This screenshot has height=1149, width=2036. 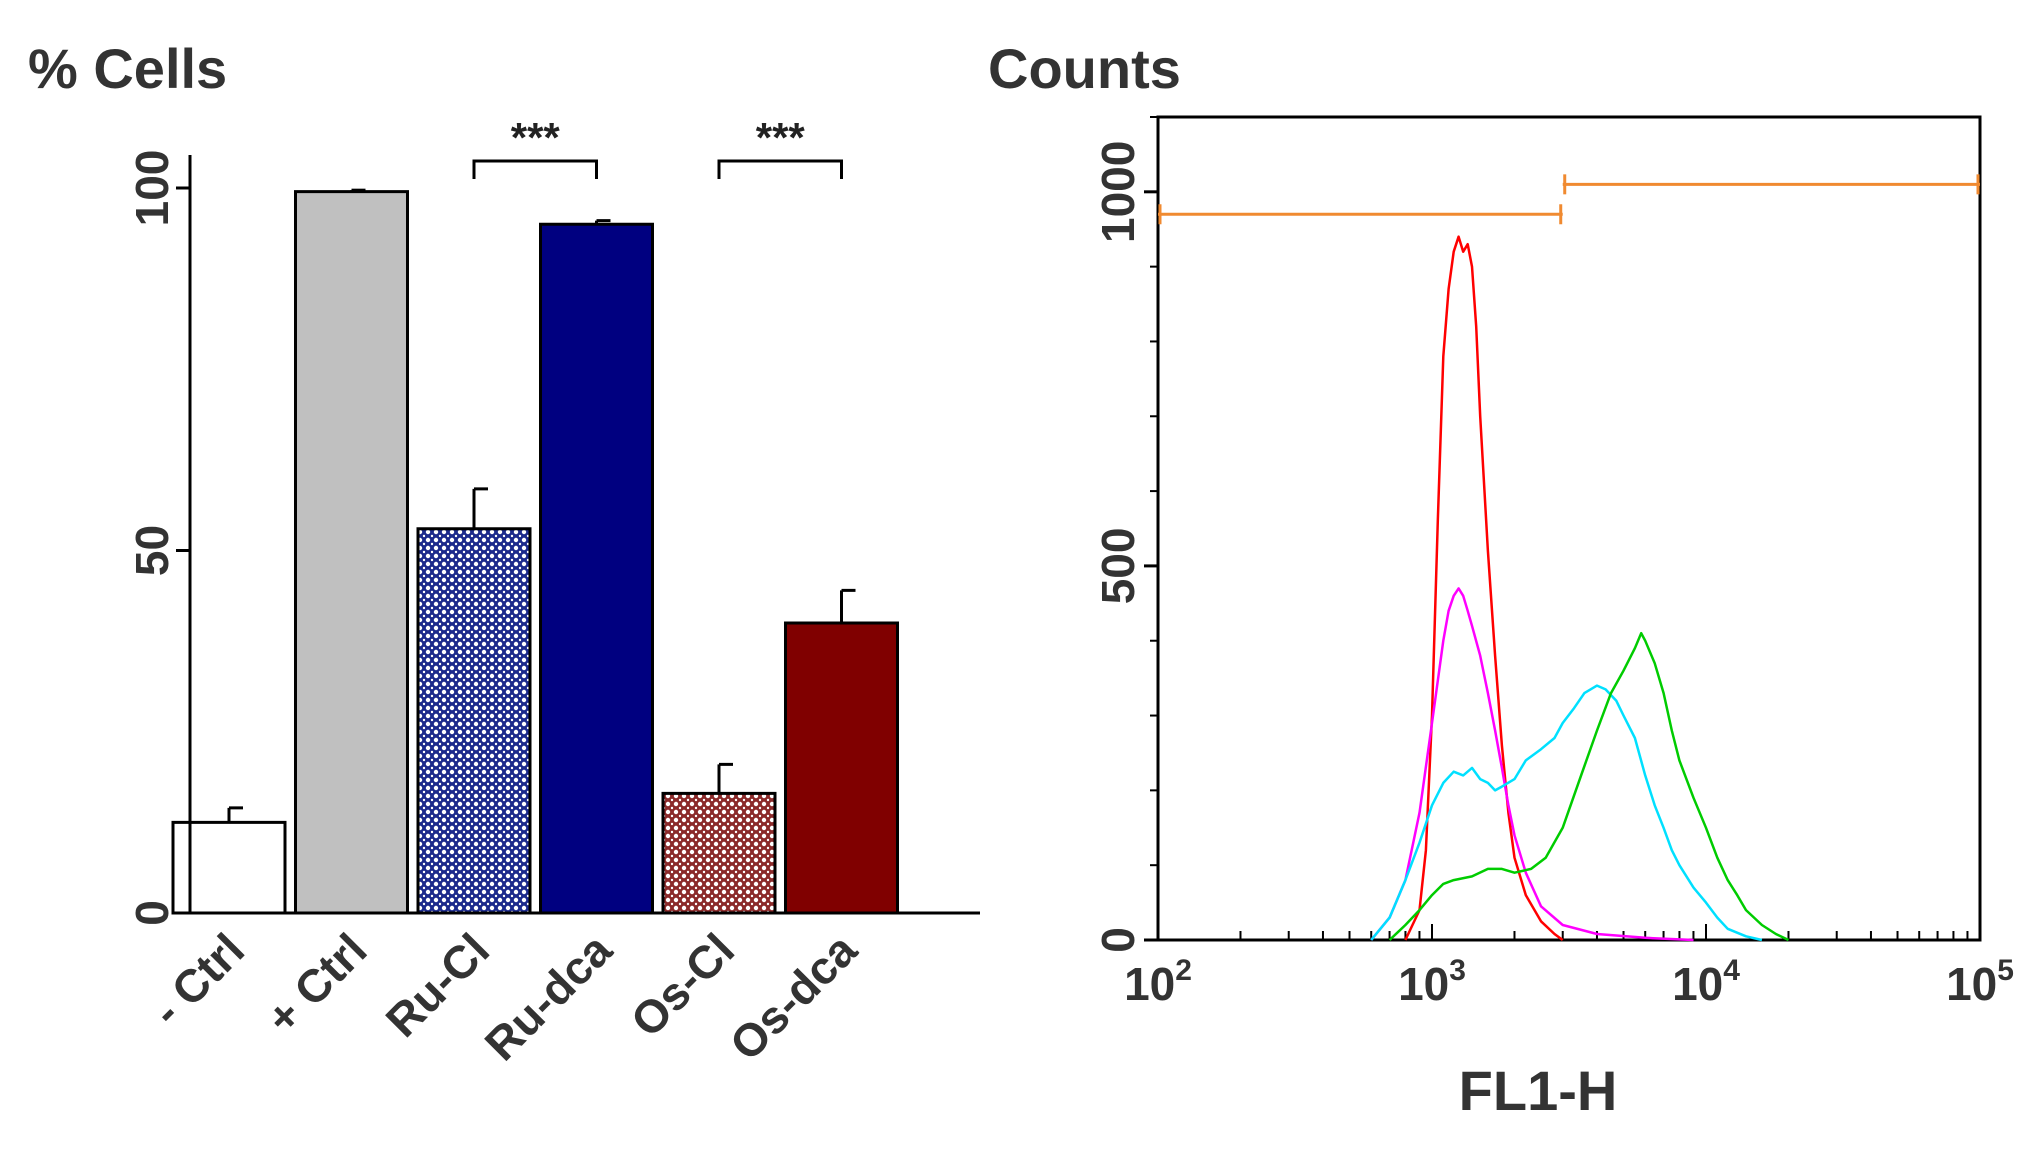 What do you see at coordinates (1118, 192) in the screenshot?
I see `hist-y-tick-label: 1000` at bounding box center [1118, 192].